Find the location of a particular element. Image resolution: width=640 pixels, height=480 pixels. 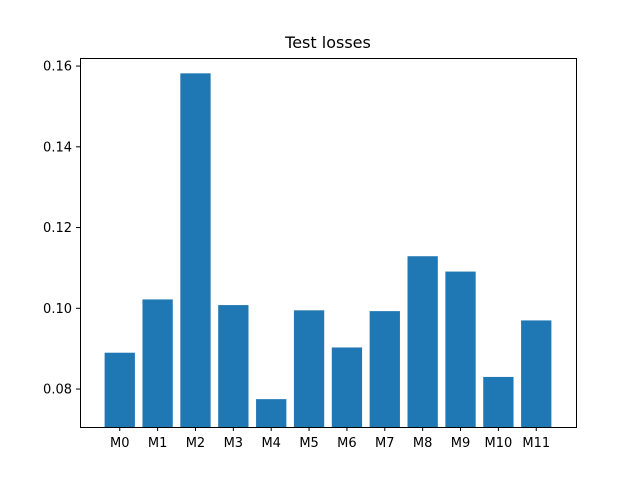

x-tick-label: M4 is located at coordinates (271, 443).